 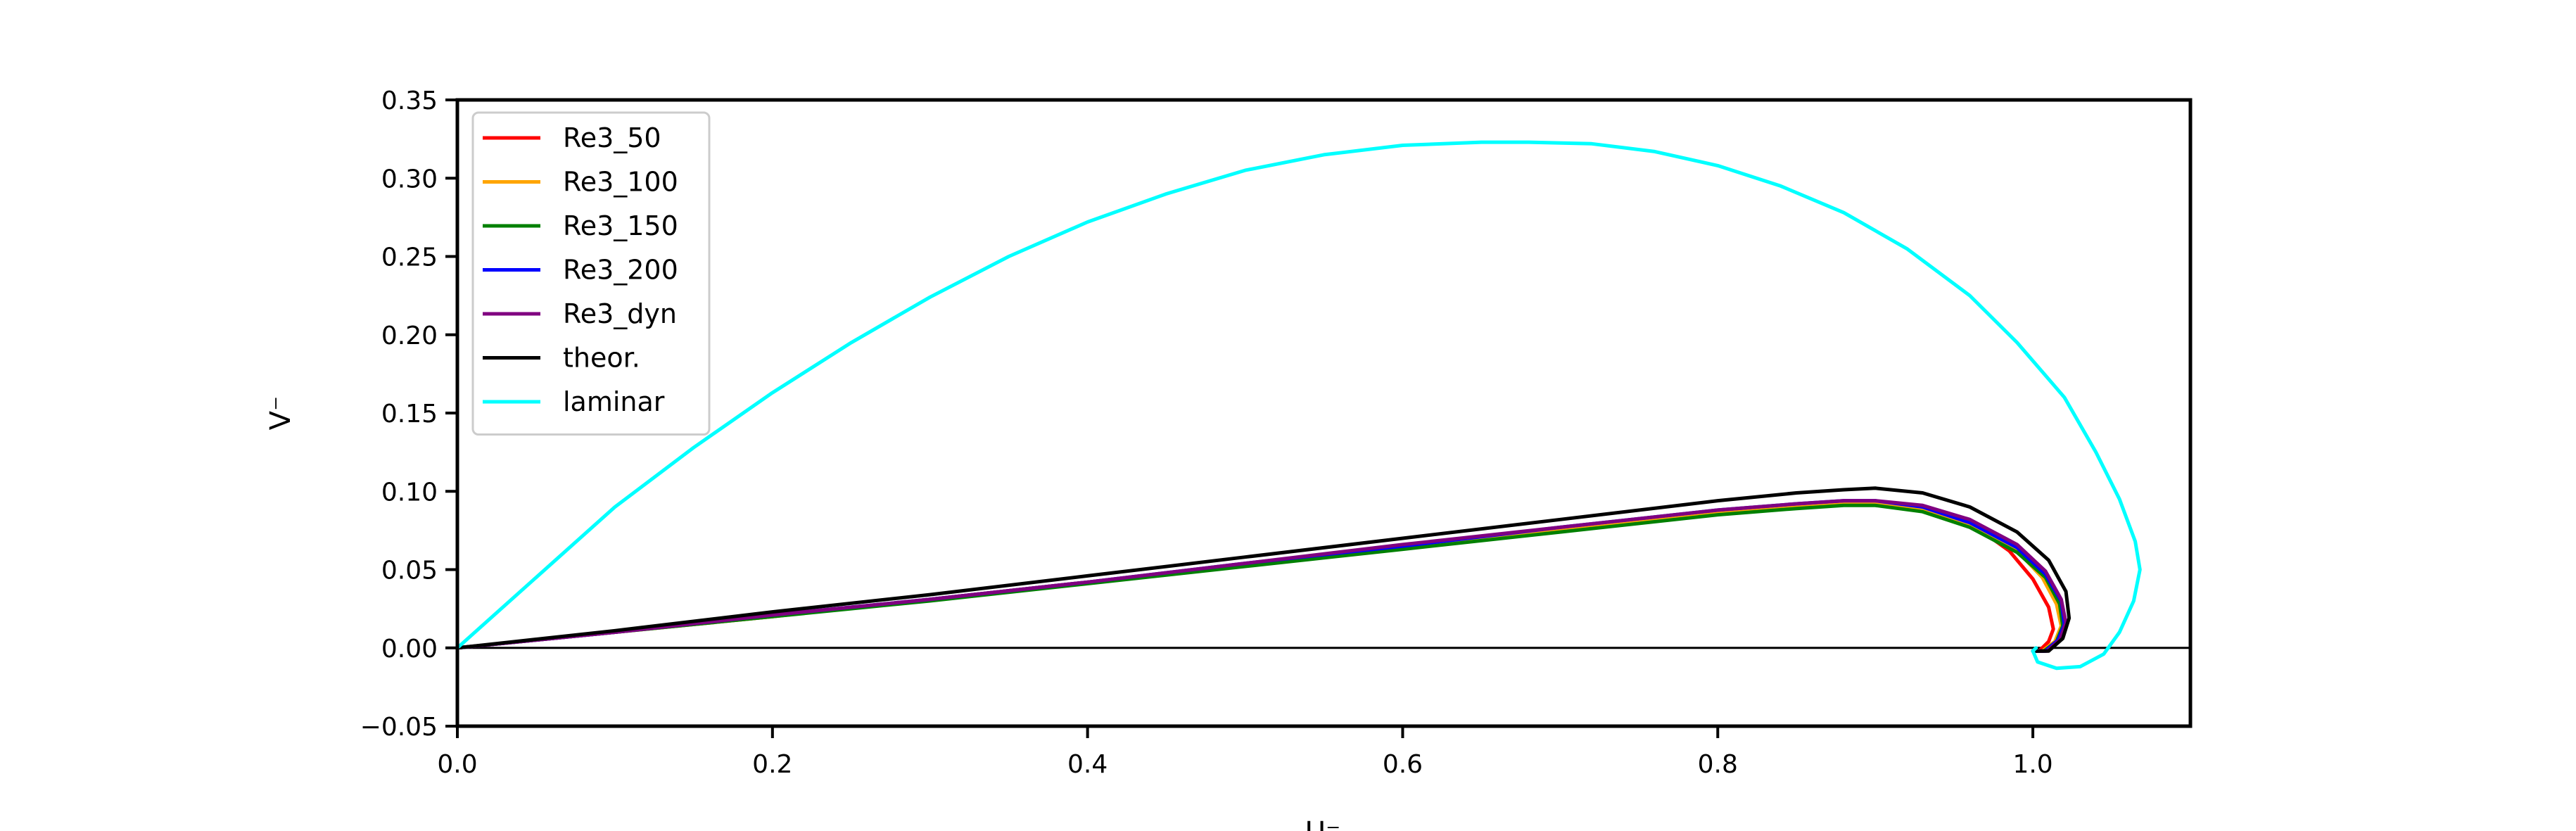 I want to click on y-tick-label: 0.15, so click(x=409, y=414).